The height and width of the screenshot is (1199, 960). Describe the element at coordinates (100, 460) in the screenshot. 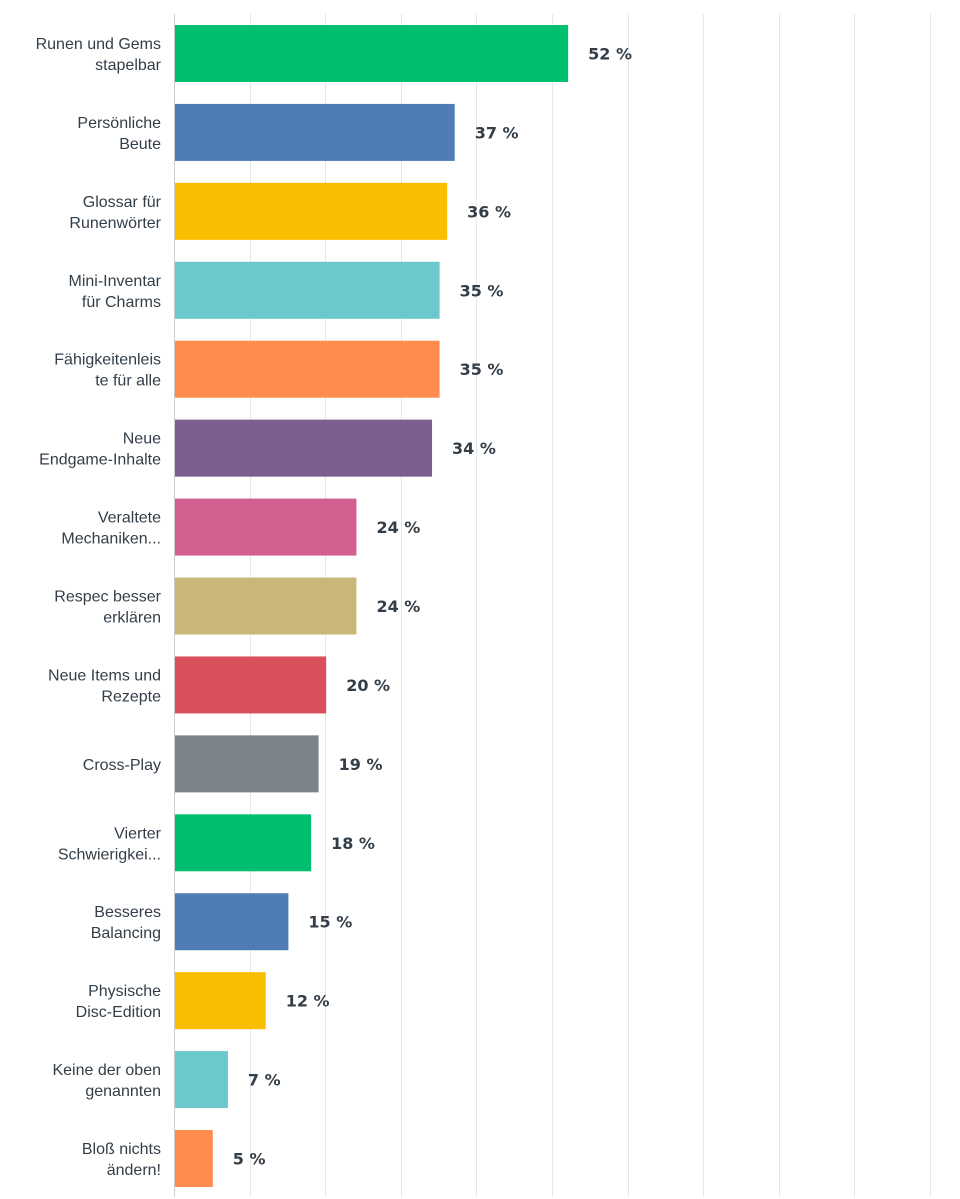

I see `category-label: Endgame-Inhalte` at that location.